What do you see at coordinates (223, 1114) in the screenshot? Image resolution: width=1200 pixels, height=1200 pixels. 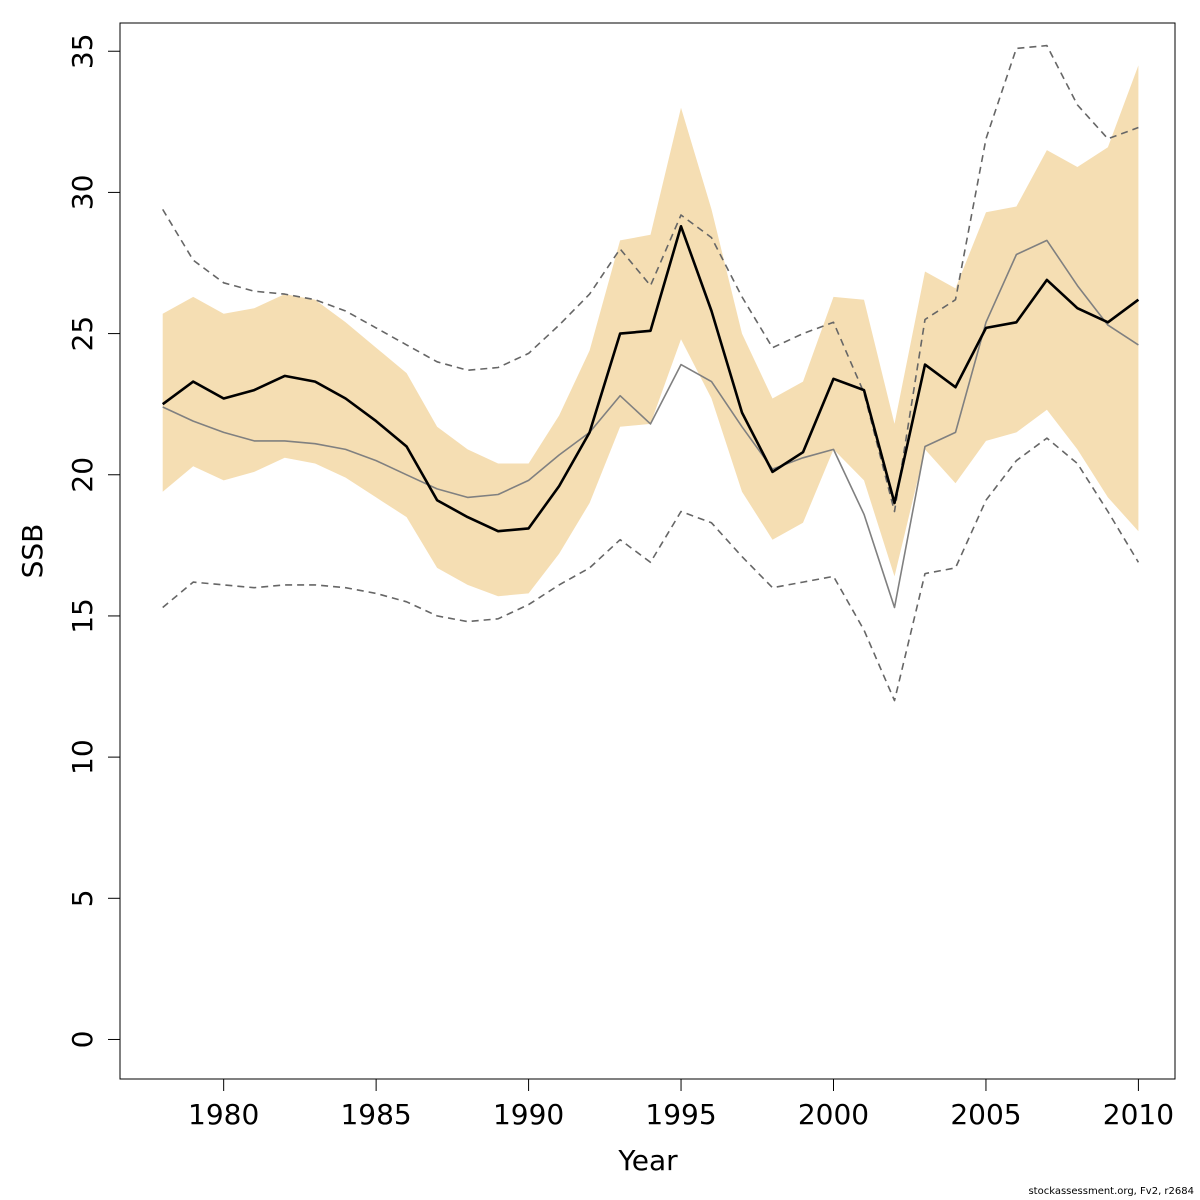 I see `x-tick-label: 1980` at bounding box center [223, 1114].